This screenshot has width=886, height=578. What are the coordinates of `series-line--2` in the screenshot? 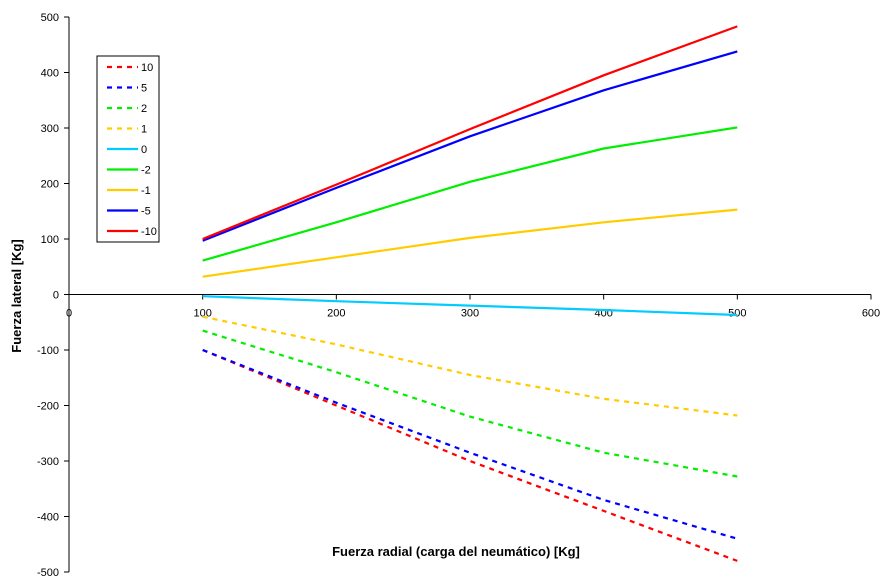 It's located at (470, 194).